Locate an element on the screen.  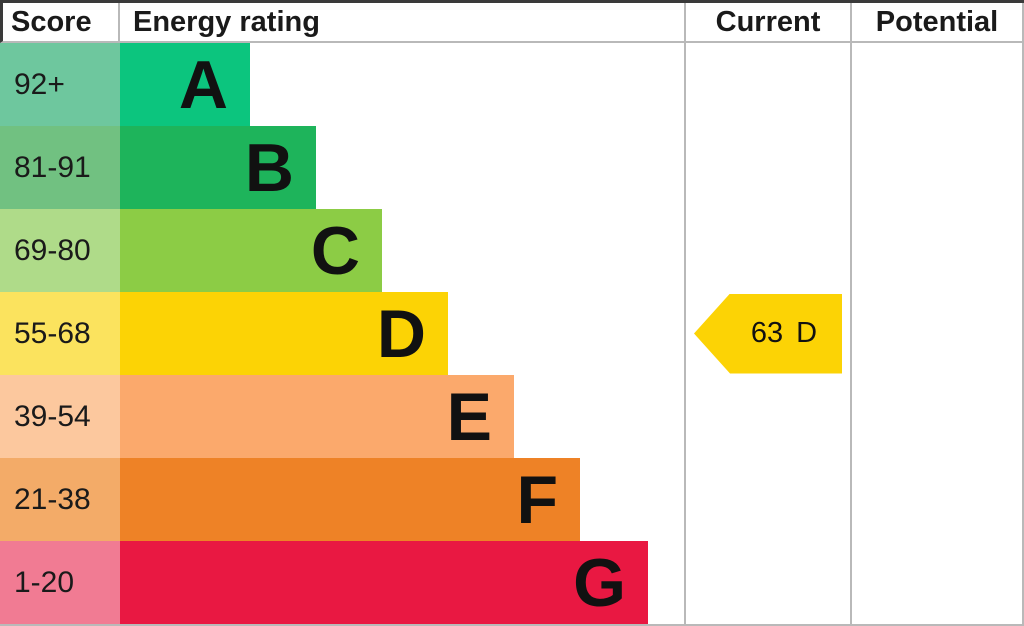
band-row-b: 81-91 B is located at coordinates (512, 167).